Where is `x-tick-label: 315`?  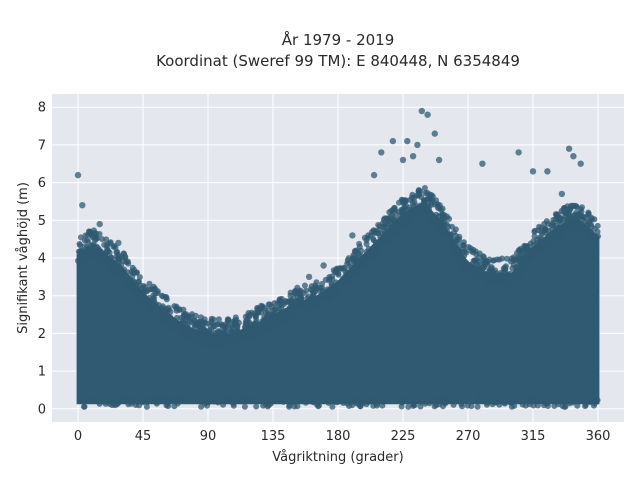 x-tick-label: 315 is located at coordinates (533, 436).